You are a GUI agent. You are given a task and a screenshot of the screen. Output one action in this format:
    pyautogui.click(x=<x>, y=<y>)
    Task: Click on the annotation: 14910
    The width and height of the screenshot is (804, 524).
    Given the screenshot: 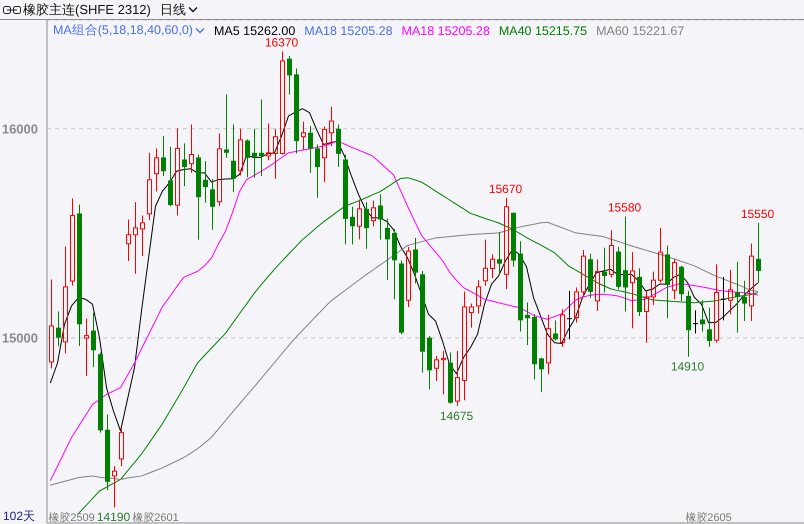 What is the action you would take?
    pyautogui.click(x=687, y=367)
    